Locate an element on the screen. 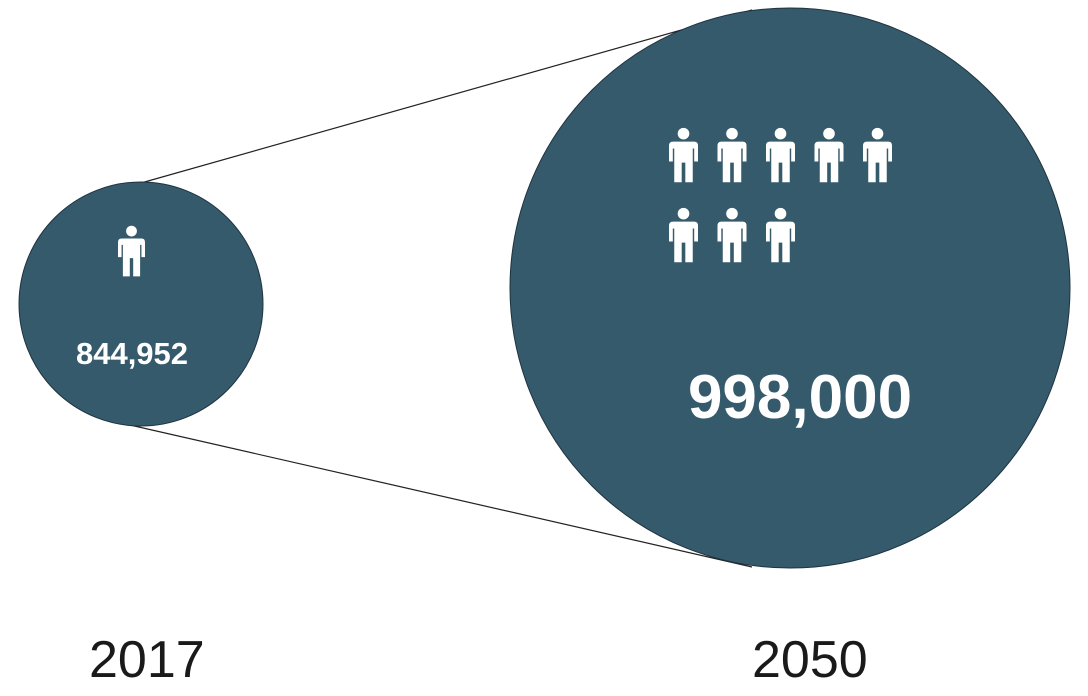  connector-line-bottom is located at coordinates (441, 496).